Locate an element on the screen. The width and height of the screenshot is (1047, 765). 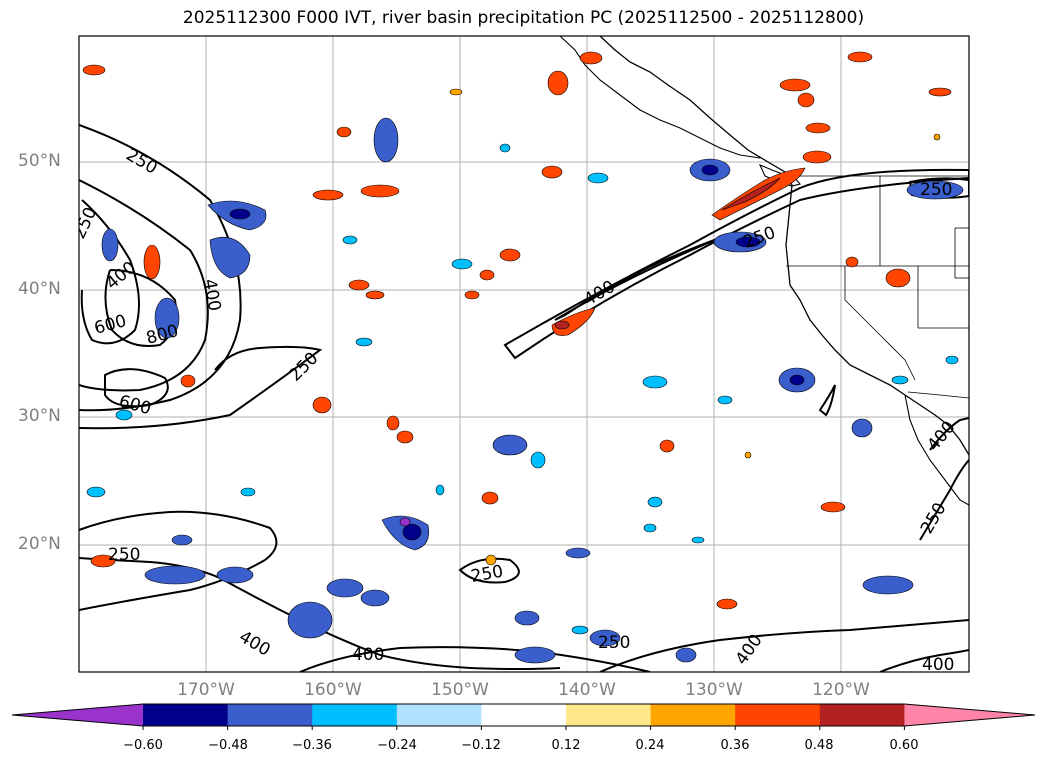
borders is located at coordinates (877, 287).